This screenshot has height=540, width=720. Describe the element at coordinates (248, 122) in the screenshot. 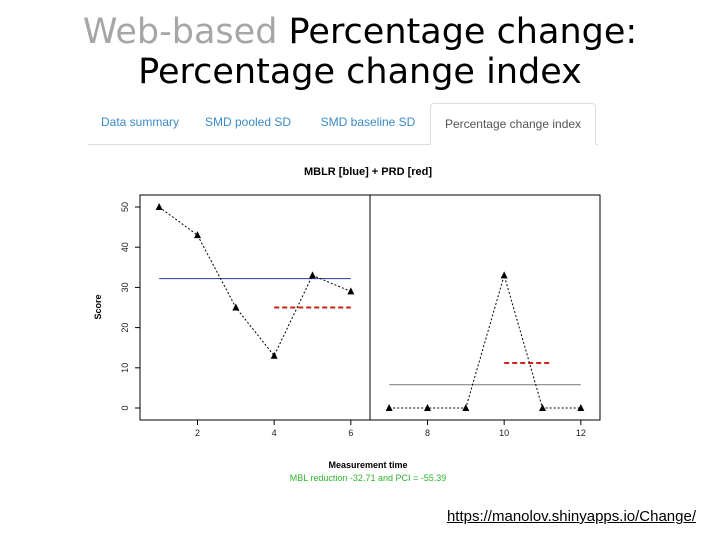

I see `tab-smd-pooled-sd: SMD pooled SD` at that location.